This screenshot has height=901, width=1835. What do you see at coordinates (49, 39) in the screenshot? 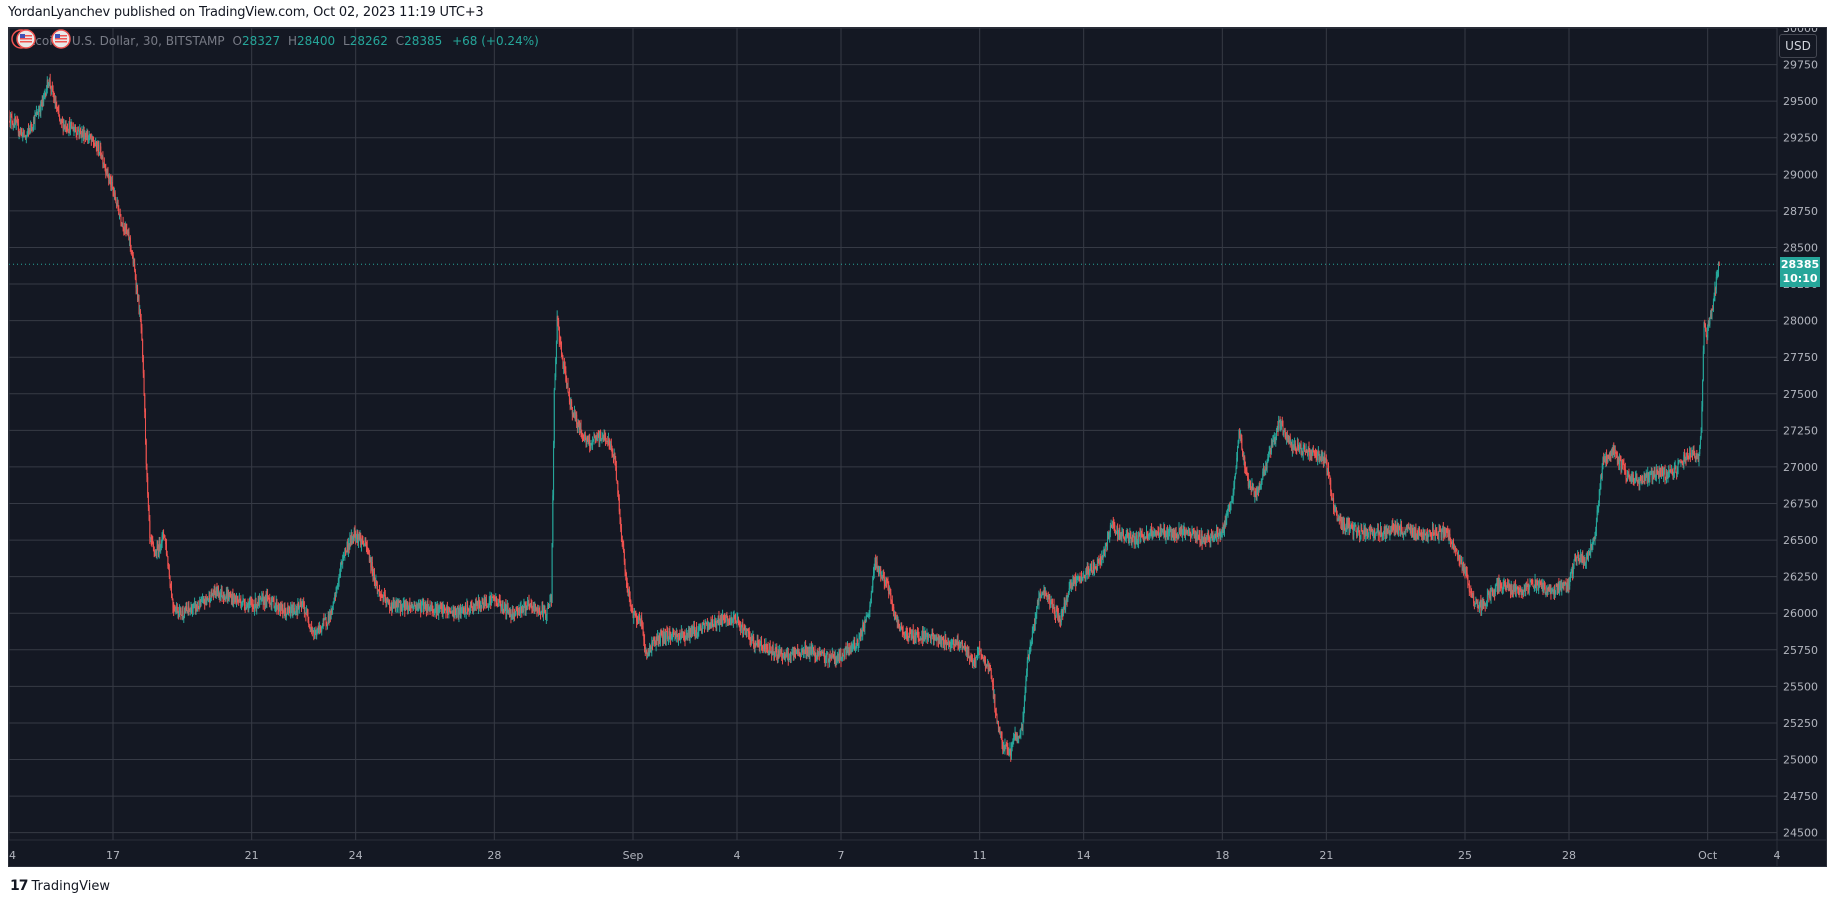
I see `event-flags` at bounding box center [49, 39].